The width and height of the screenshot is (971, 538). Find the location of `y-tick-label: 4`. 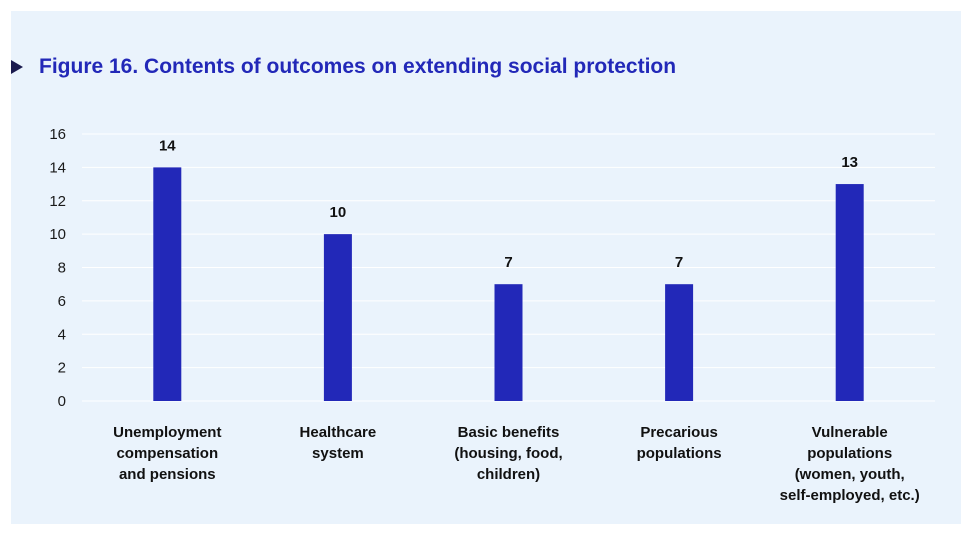

y-tick-label: 4 is located at coordinates (62, 334).